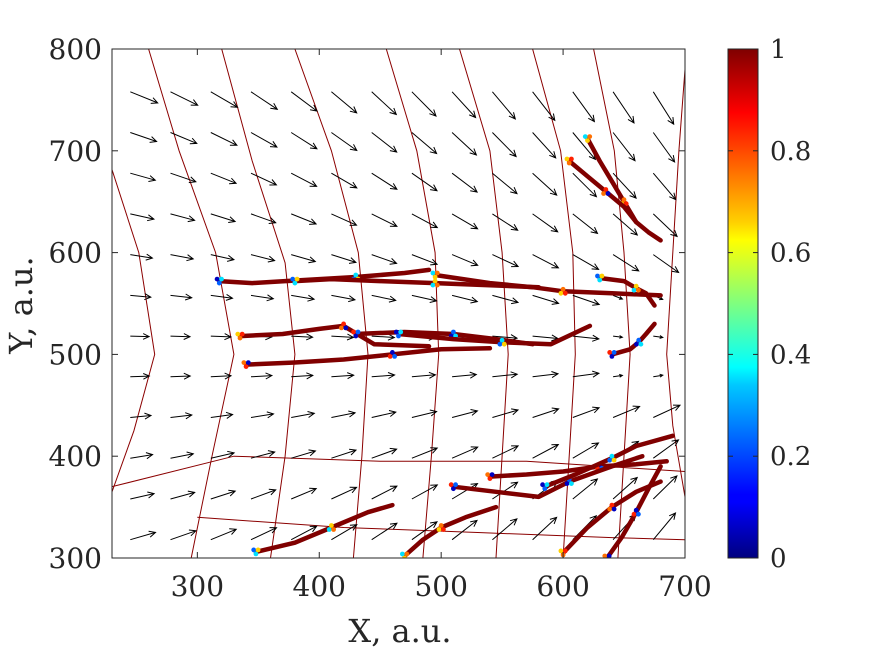 Image resolution: width=875 pixels, height=656 pixels. What do you see at coordinates (562, 586) in the screenshot?
I see `x-tick-label: 600` at bounding box center [562, 586].